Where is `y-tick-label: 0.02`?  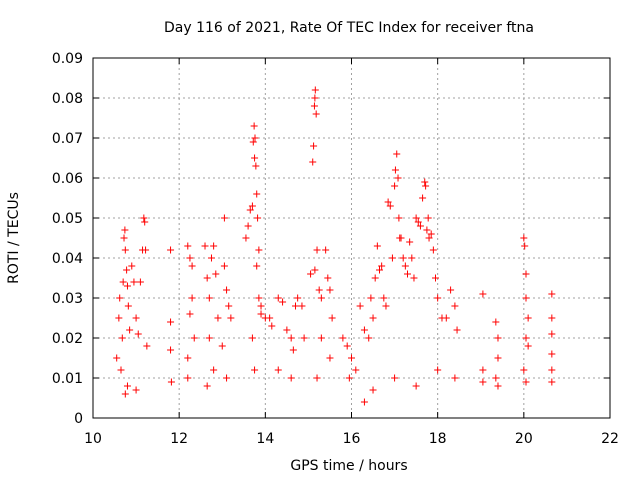
y-tick-label: 0.02 is located at coordinates (67, 339).